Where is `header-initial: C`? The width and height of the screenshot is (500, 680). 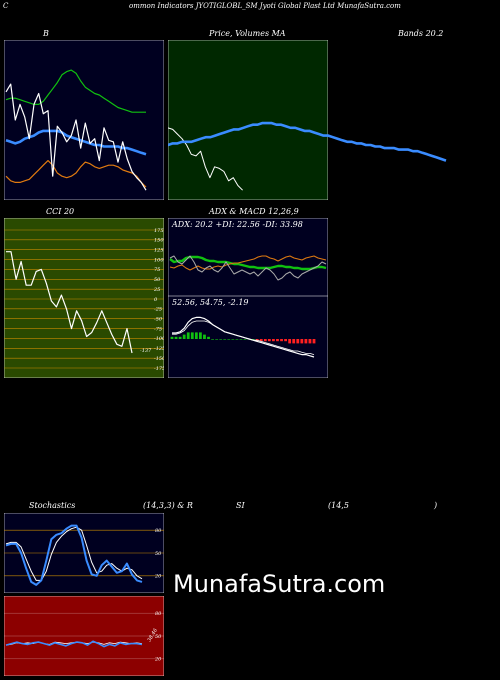
header-initial: C is located at coordinates (6, 6).